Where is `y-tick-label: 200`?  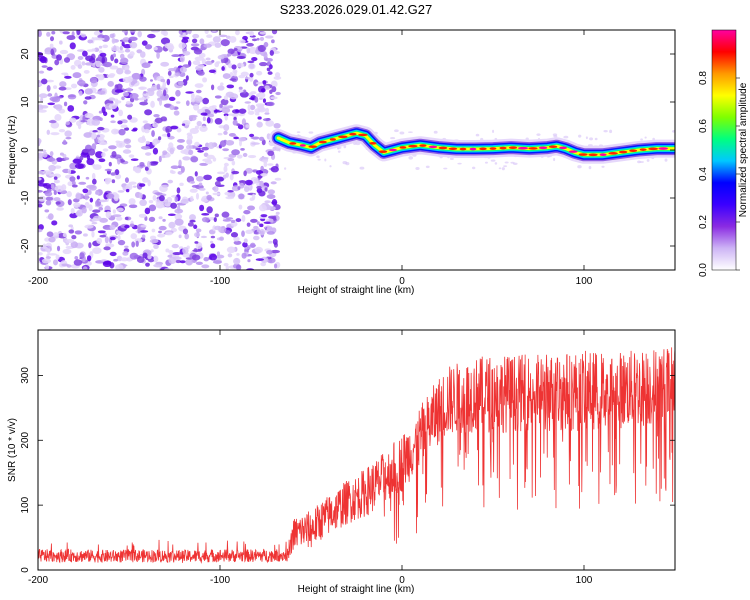
y-tick-label: 200 is located at coordinates (25, 439).